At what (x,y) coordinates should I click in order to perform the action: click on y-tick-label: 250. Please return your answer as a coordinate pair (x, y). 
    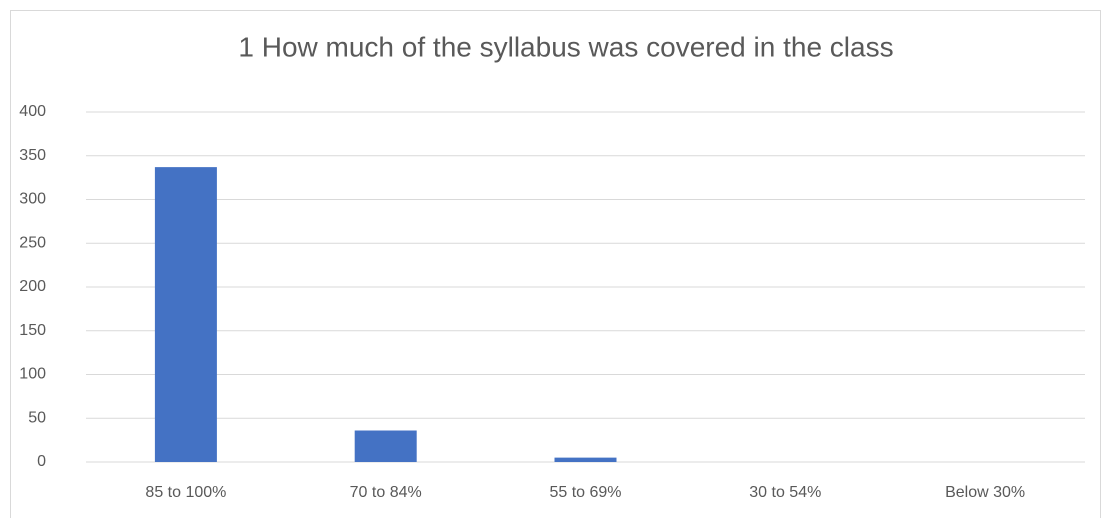
    Looking at the image, I should click on (32, 242).